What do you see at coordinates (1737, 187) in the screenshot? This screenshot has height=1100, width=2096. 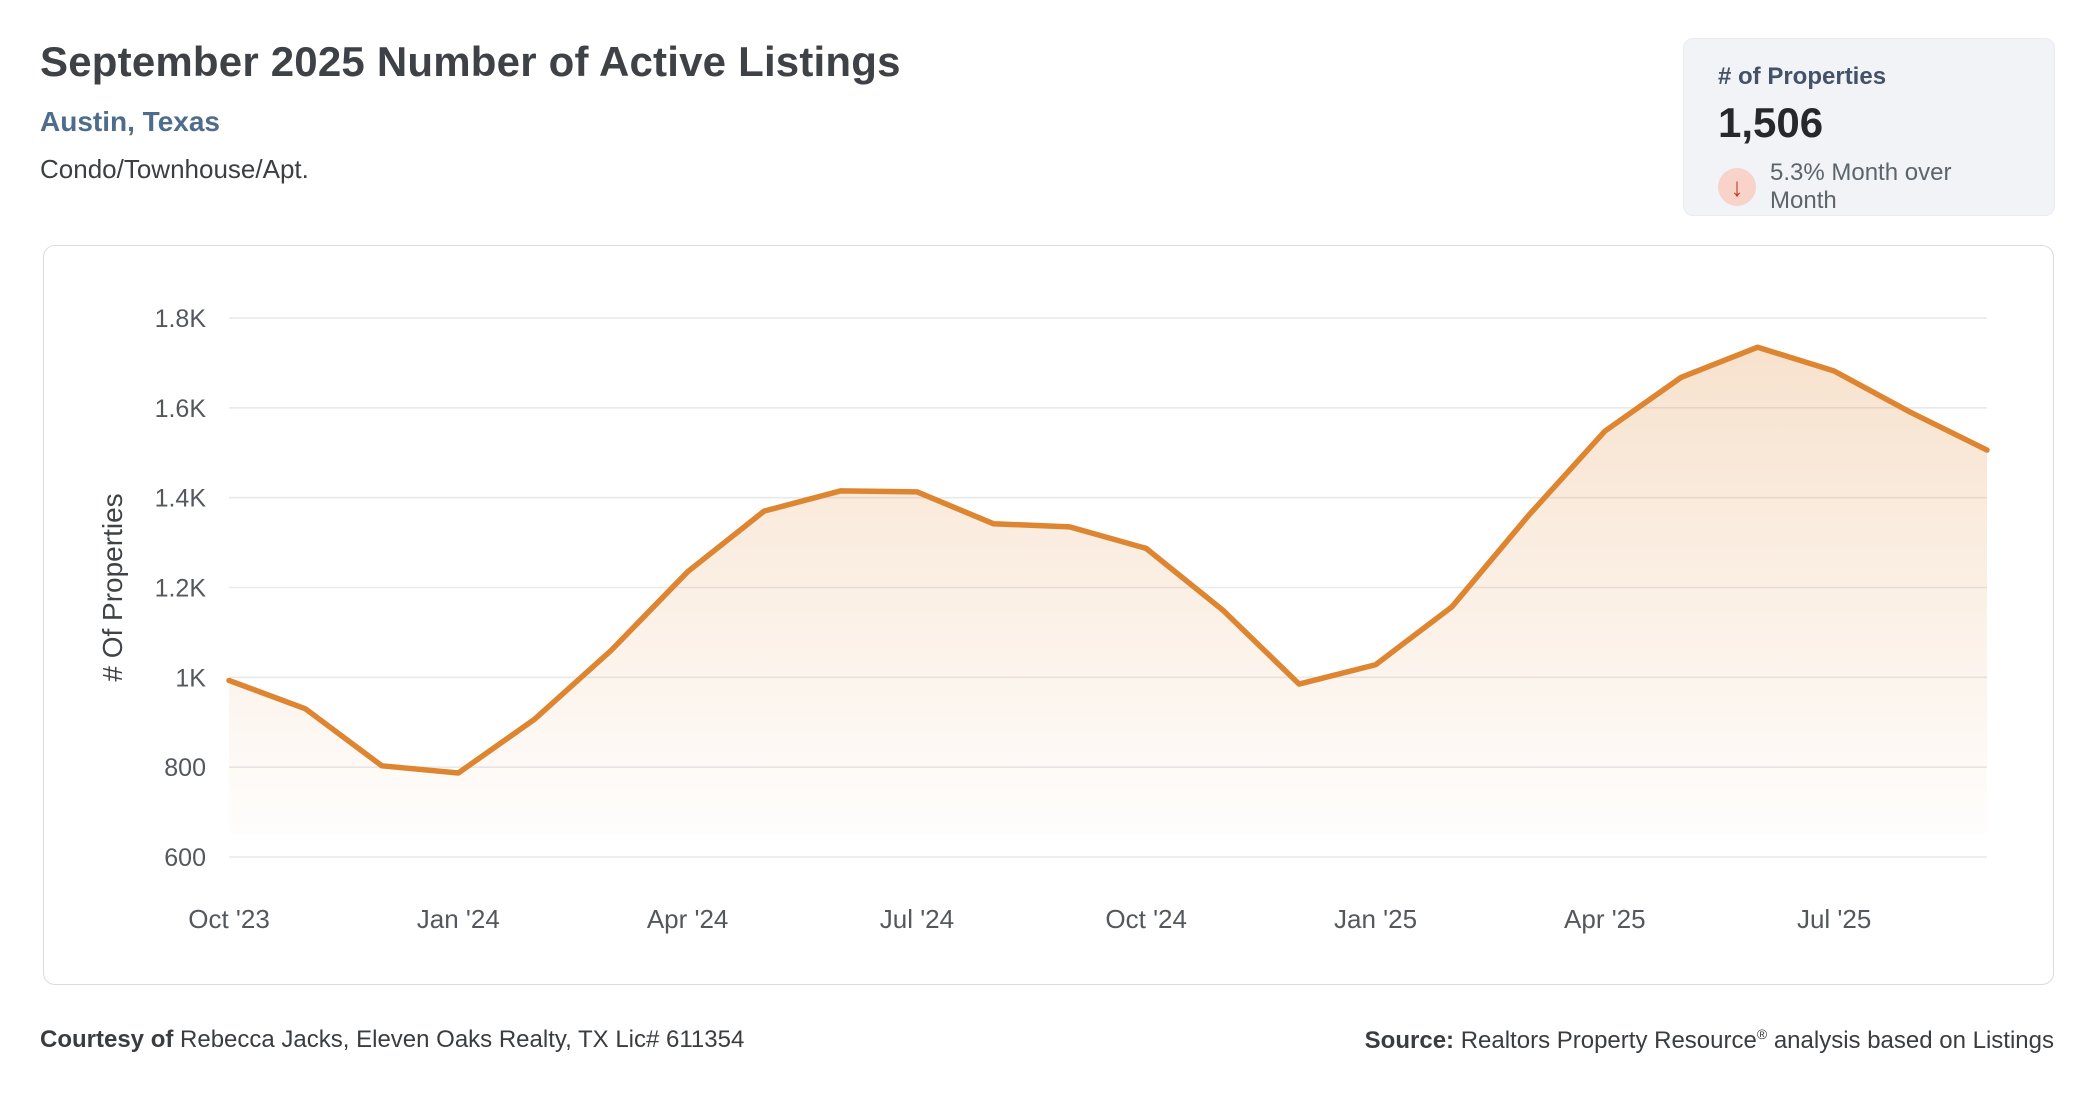 I see `down-arrow-icon: ↓` at bounding box center [1737, 187].